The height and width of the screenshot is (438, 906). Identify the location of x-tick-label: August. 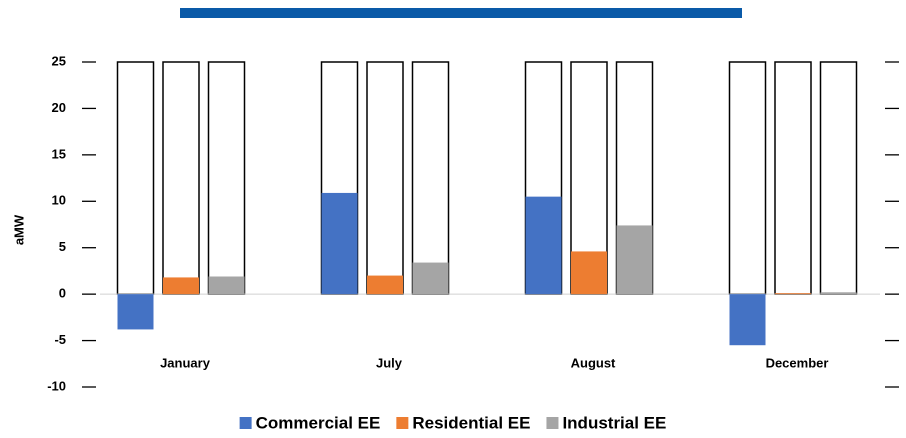
(593, 362).